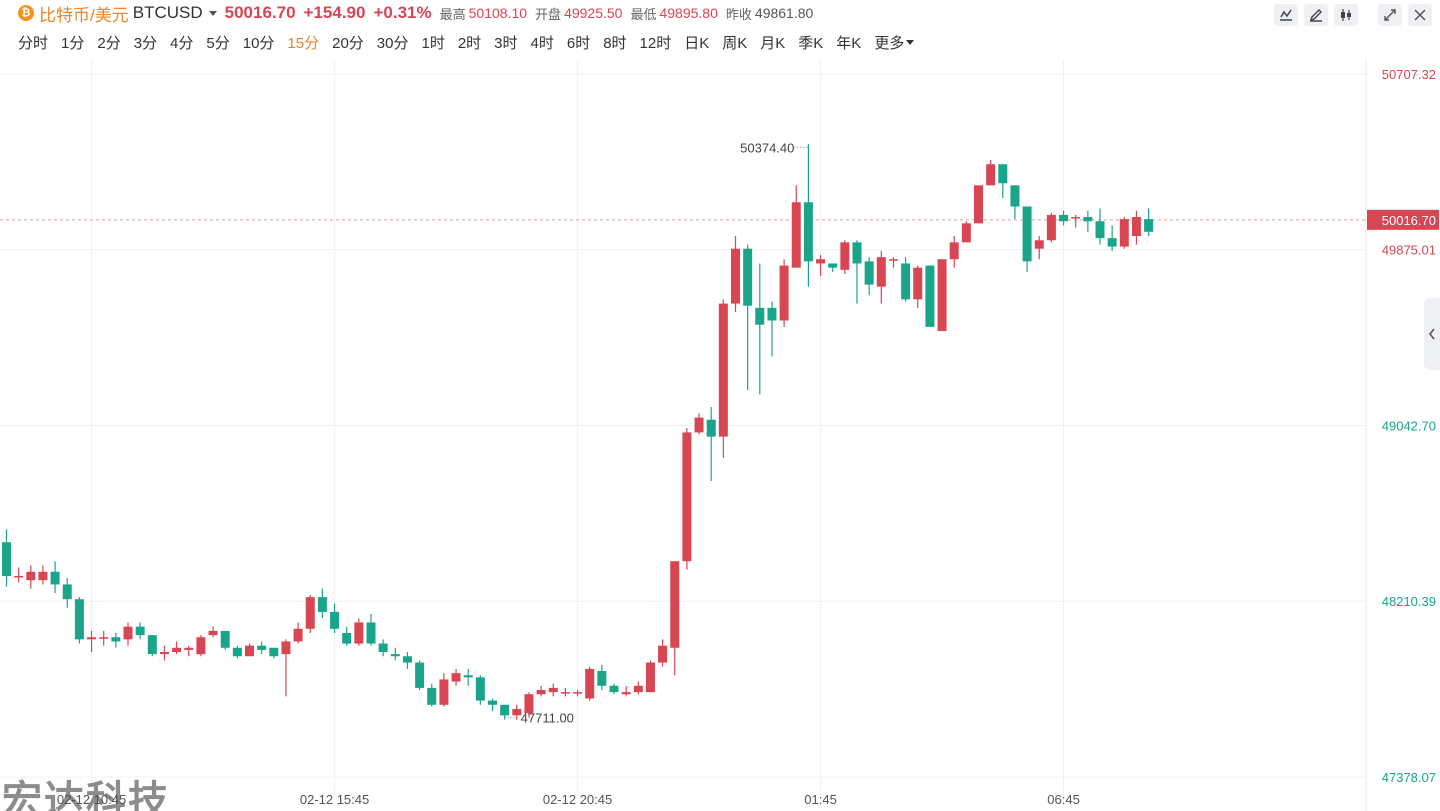 Image resolution: width=1440 pixels, height=811 pixels. Describe the element at coordinates (348, 43) in the screenshot. I see `tab-period-8: 20分` at that location.